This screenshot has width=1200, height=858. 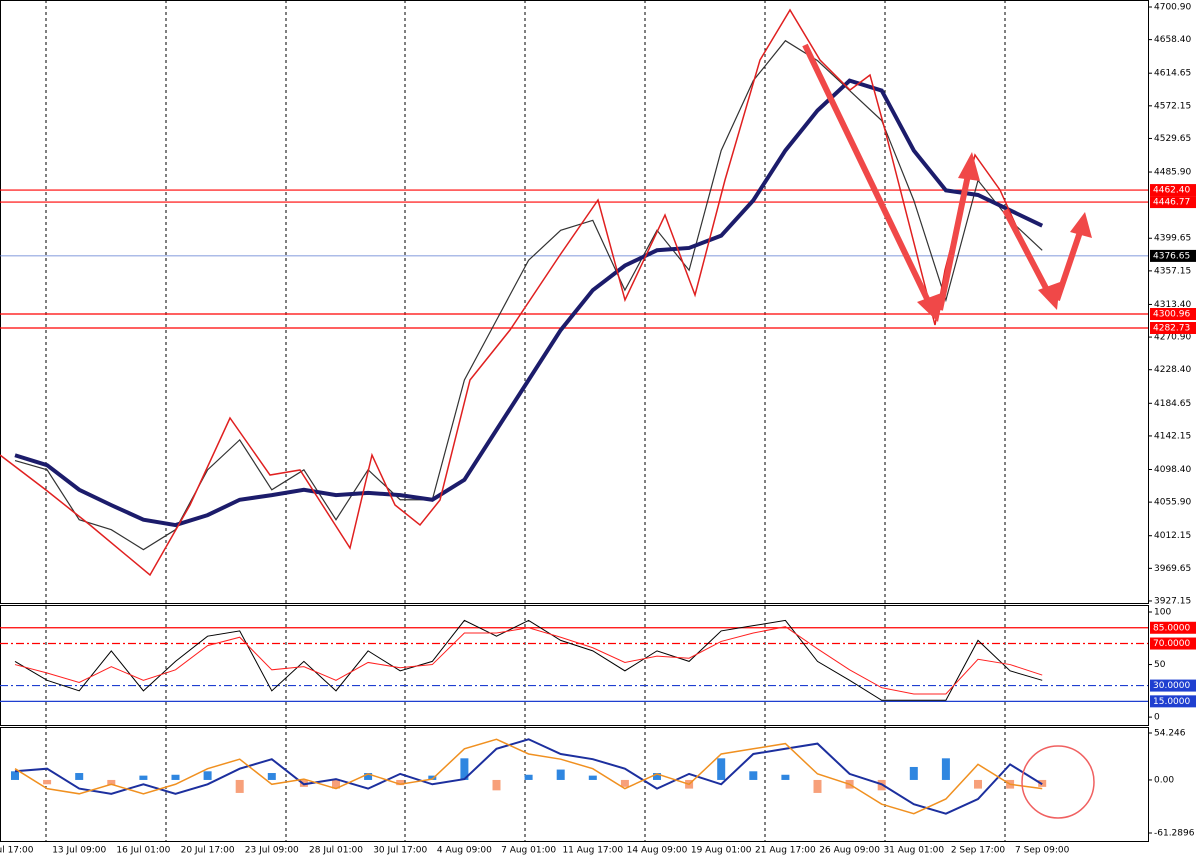 What do you see at coordinates (272, 851) in the screenshot?
I see `x-tick-label: 23 Jul 09:00` at bounding box center [272, 851].